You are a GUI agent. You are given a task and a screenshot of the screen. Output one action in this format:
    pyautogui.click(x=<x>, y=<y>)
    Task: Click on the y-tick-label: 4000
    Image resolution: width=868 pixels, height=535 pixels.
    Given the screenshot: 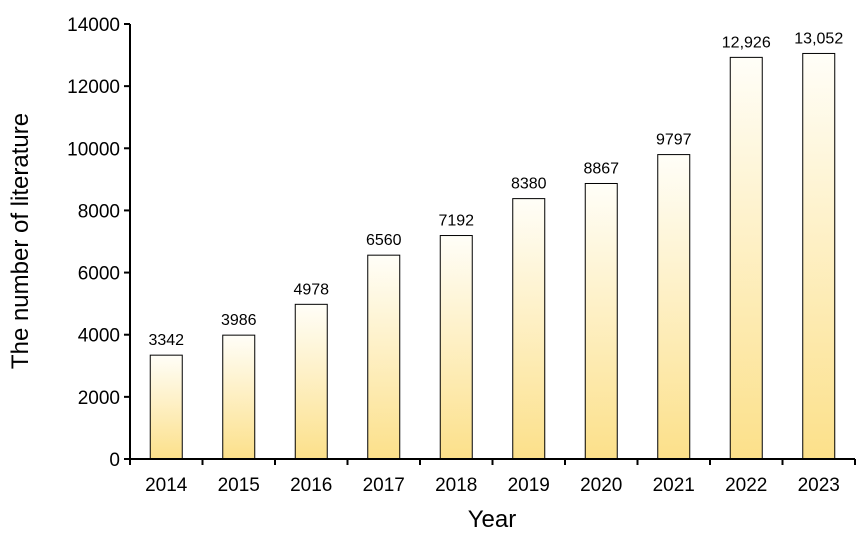 What is the action you would take?
    pyautogui.click(x=99, y=336)
    